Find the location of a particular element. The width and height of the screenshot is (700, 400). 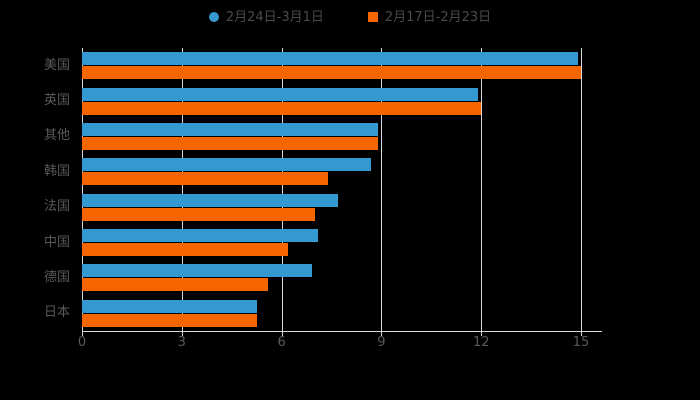

bar-美国-series-2 is located at coordinates (332, 73).